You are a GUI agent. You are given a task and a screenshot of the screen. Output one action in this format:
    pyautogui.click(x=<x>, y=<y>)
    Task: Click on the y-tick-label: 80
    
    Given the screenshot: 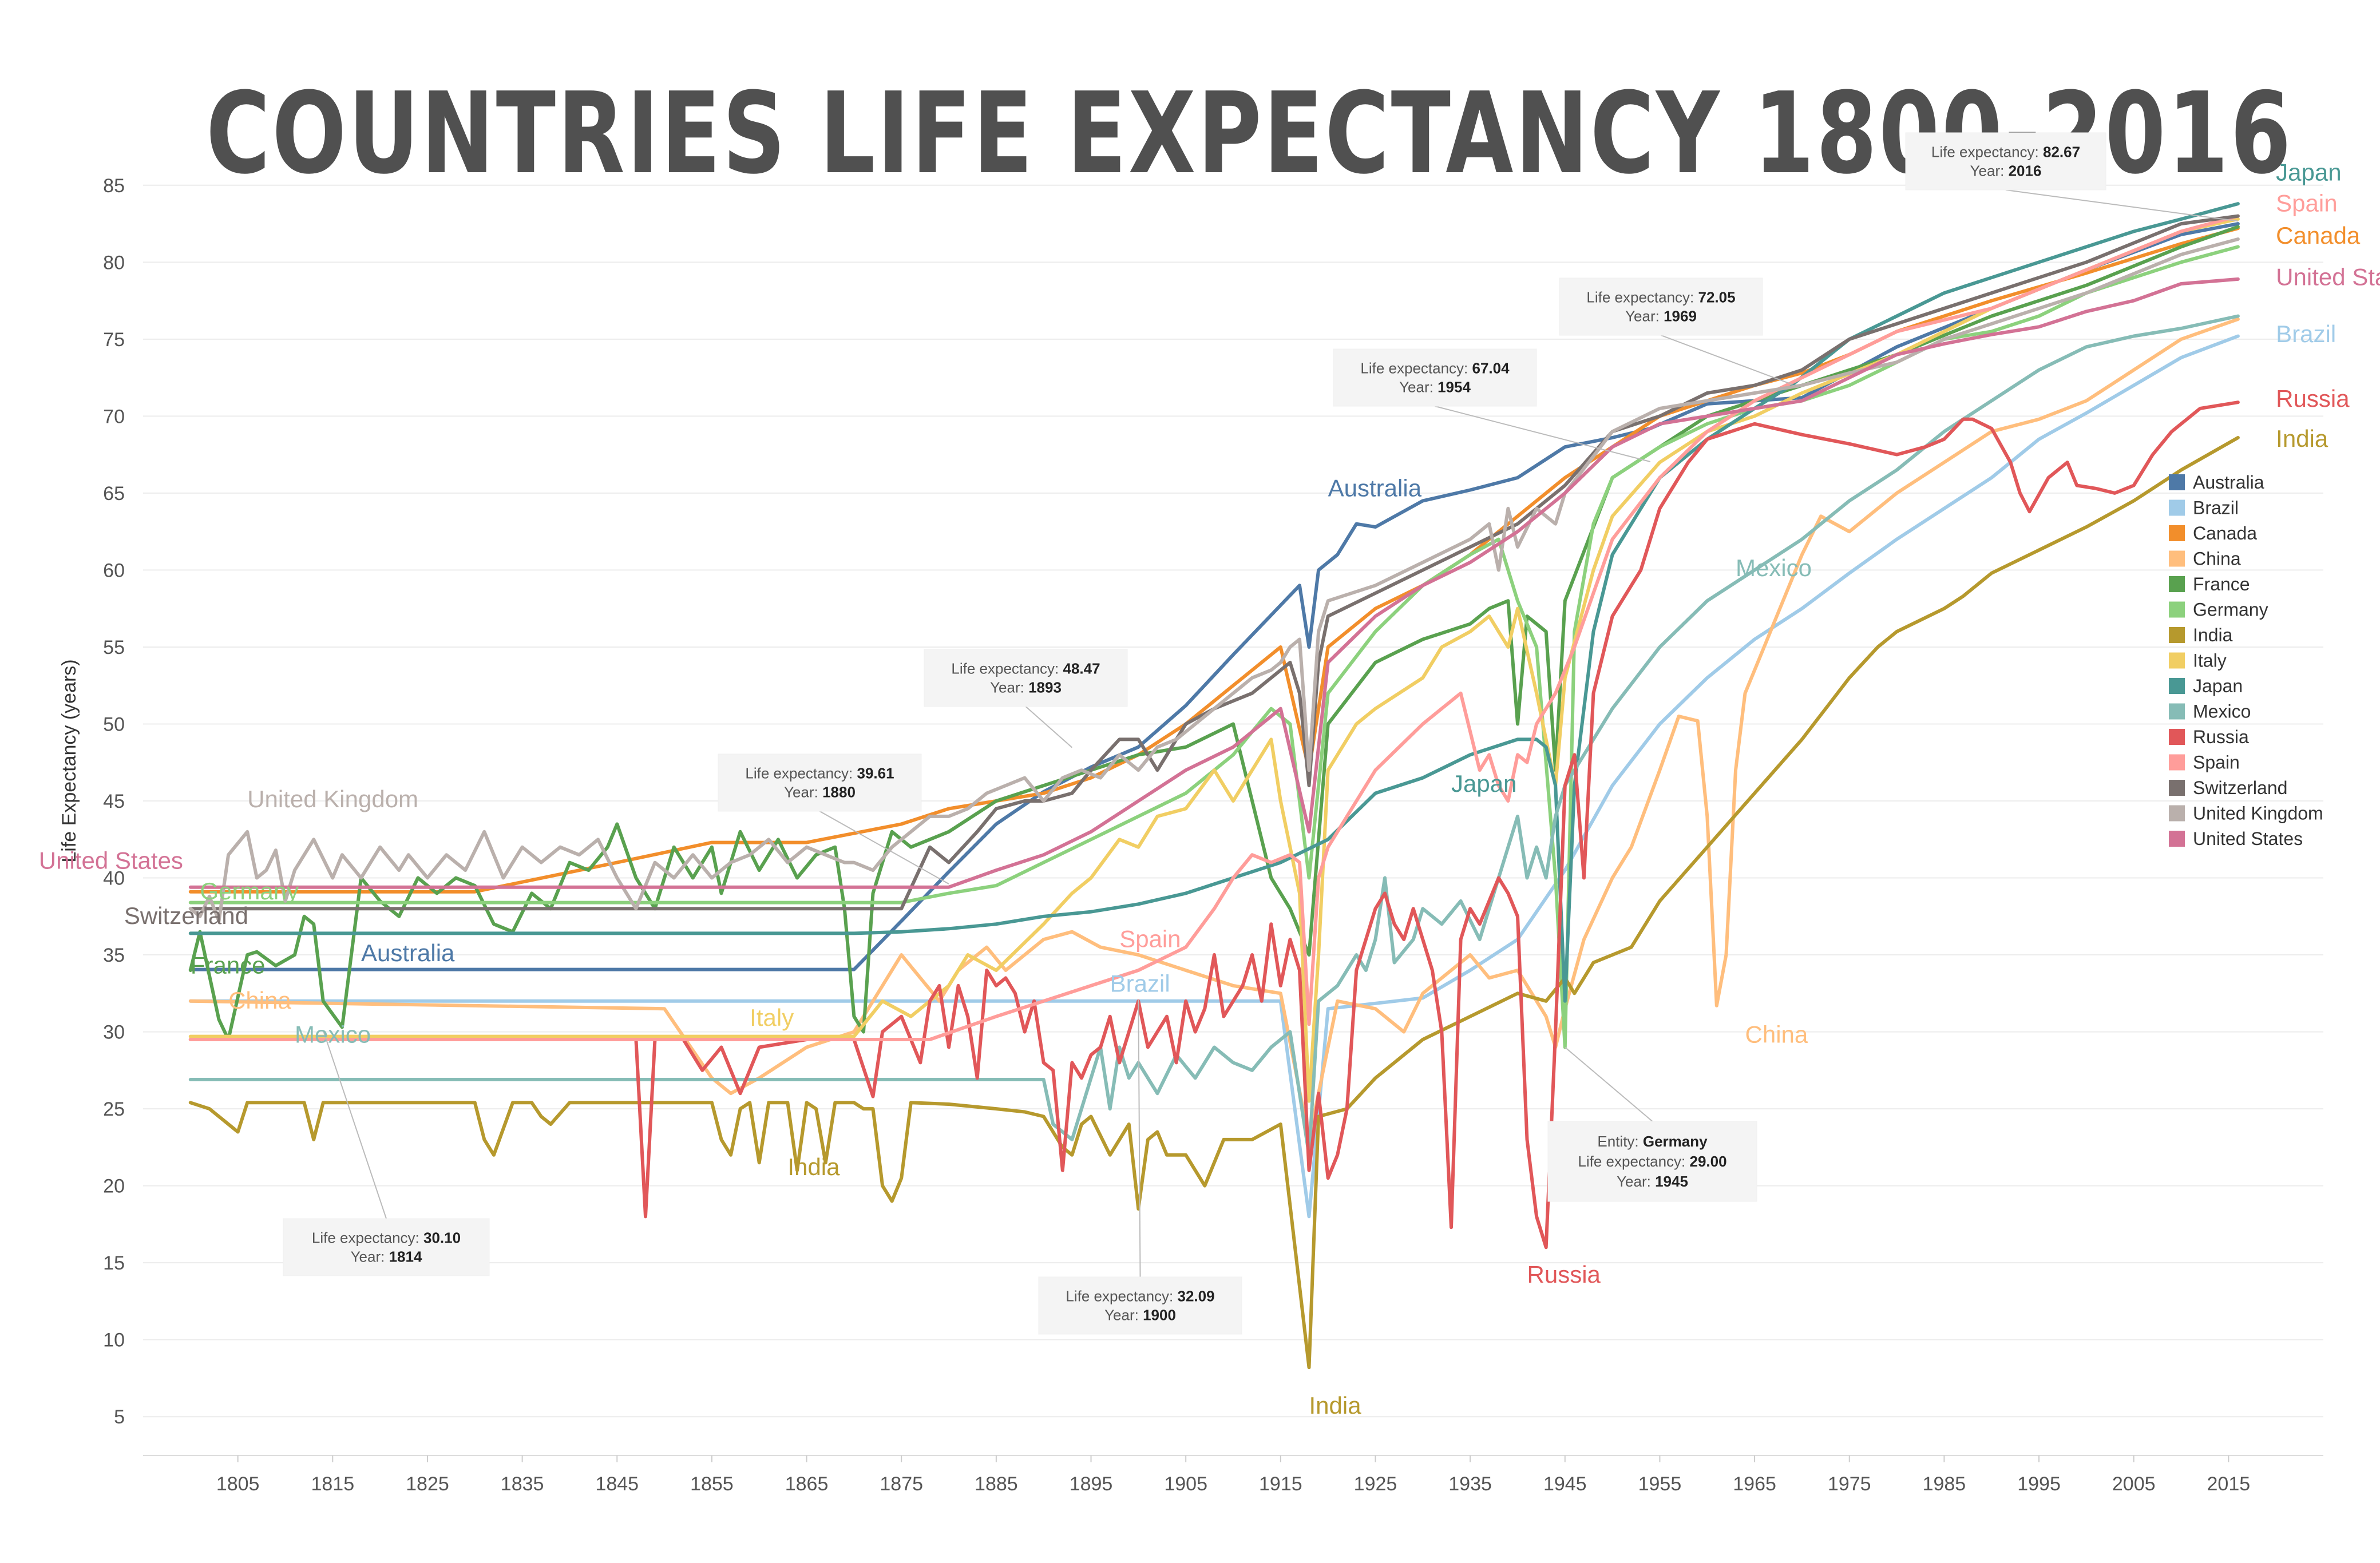 What is the action you would take?
    pyautogui.click(x=114, y=263)
    